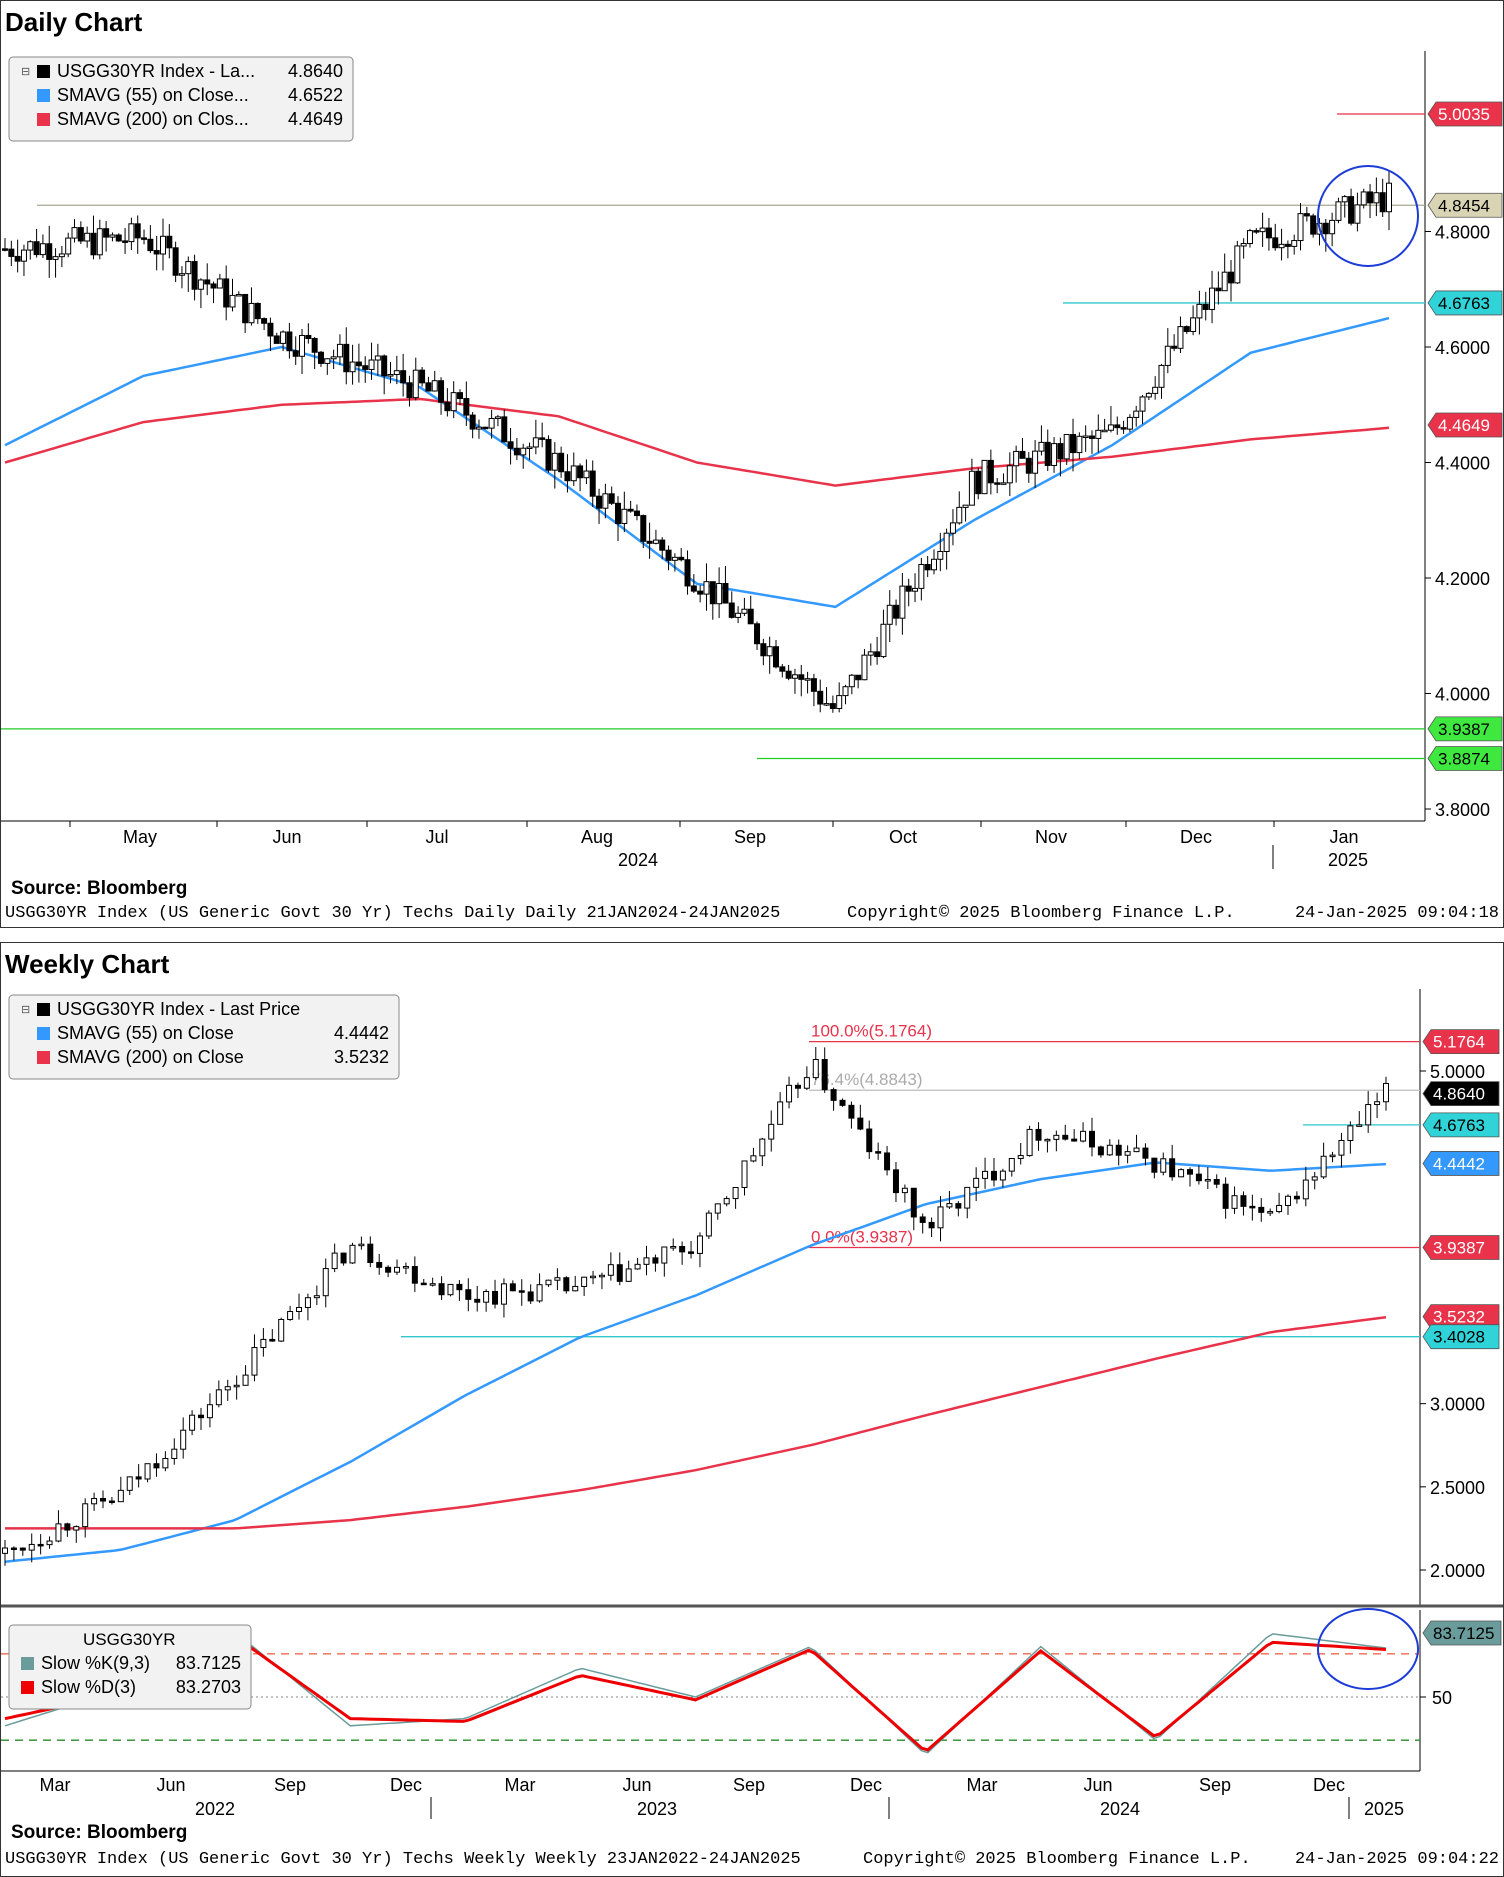 The height and width of the screenshot is (1877, 1504). What do you see at coordinates (1461, 1042) in the screenshot?
I see `price-tag` at bounding box center [1461, 1042].